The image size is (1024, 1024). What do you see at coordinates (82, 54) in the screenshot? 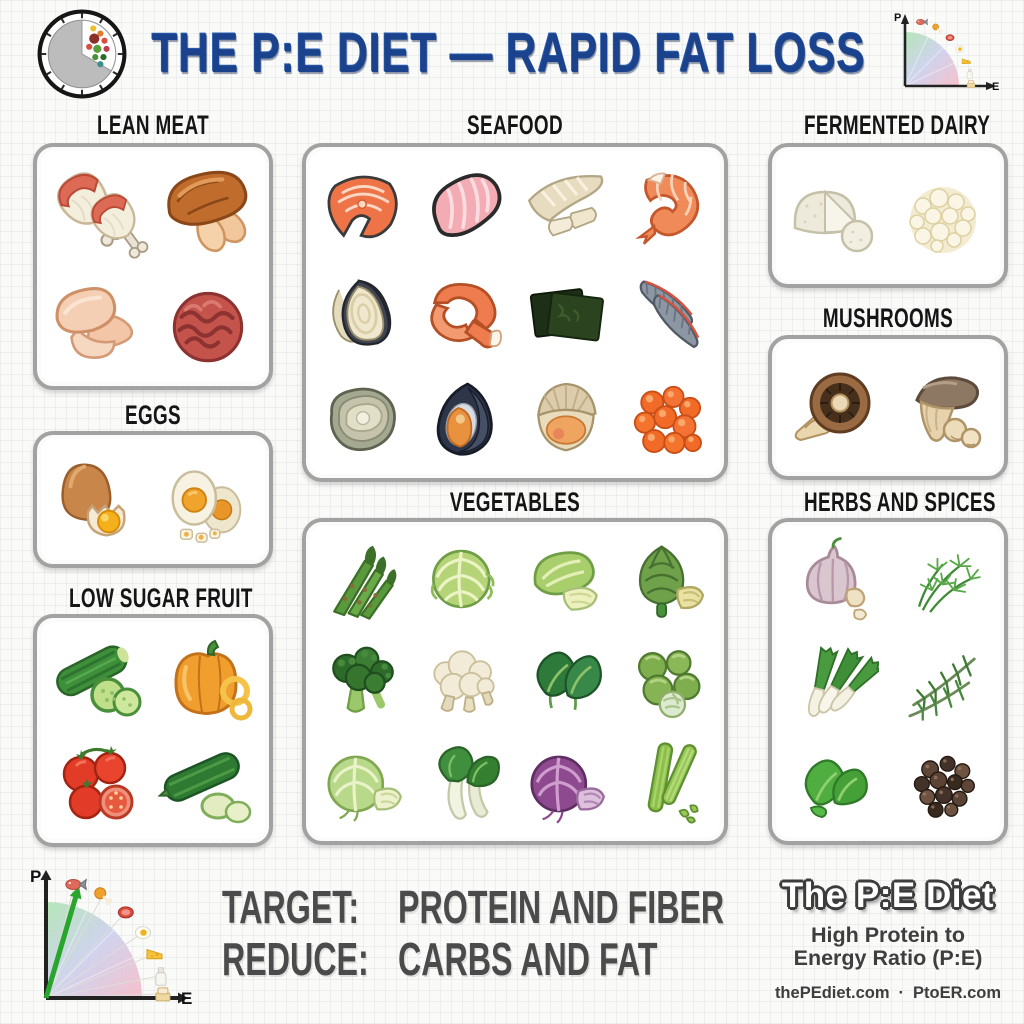
I see `plate-clock-logo` at bounding box center [82, 54].